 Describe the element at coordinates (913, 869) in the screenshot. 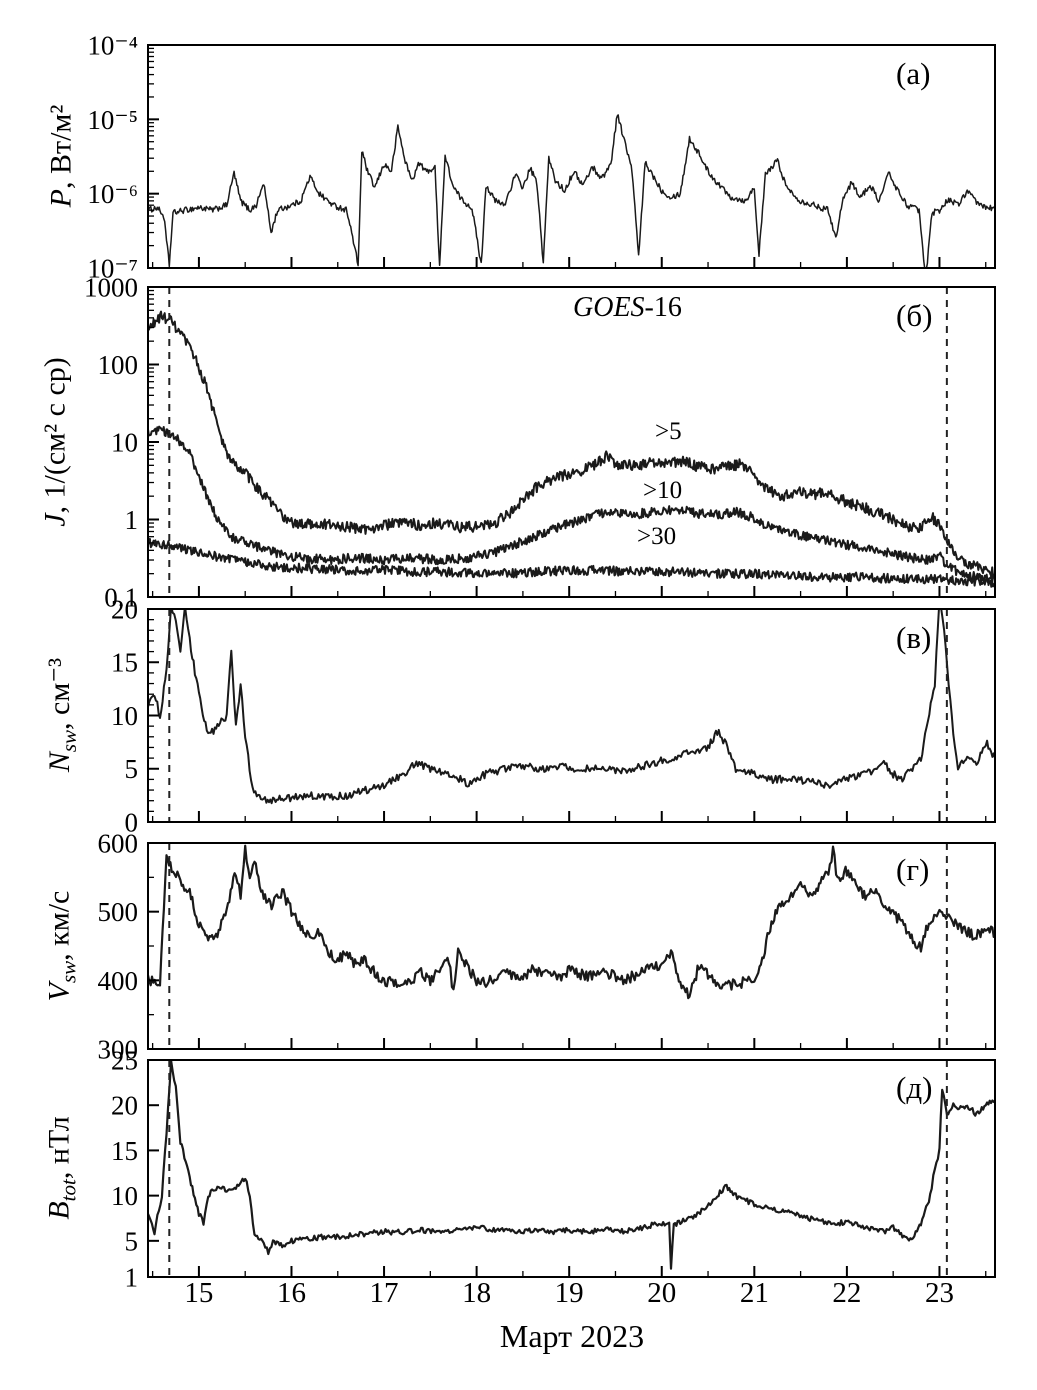

I see `panel-g-letter: (г)` at that location.